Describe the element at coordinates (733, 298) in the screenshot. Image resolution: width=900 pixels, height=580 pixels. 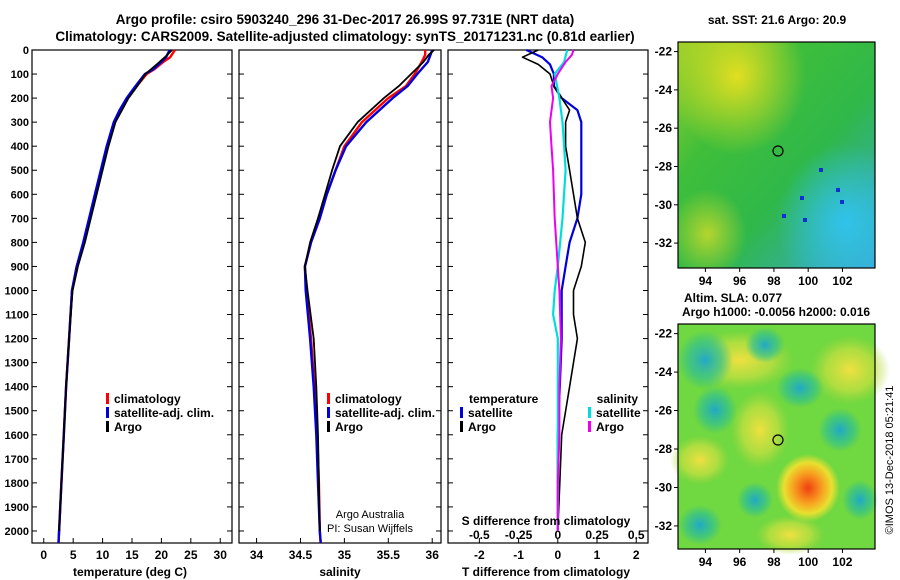
I see `sla-map-title-1: Altim. SLA: 0.077` at that location.